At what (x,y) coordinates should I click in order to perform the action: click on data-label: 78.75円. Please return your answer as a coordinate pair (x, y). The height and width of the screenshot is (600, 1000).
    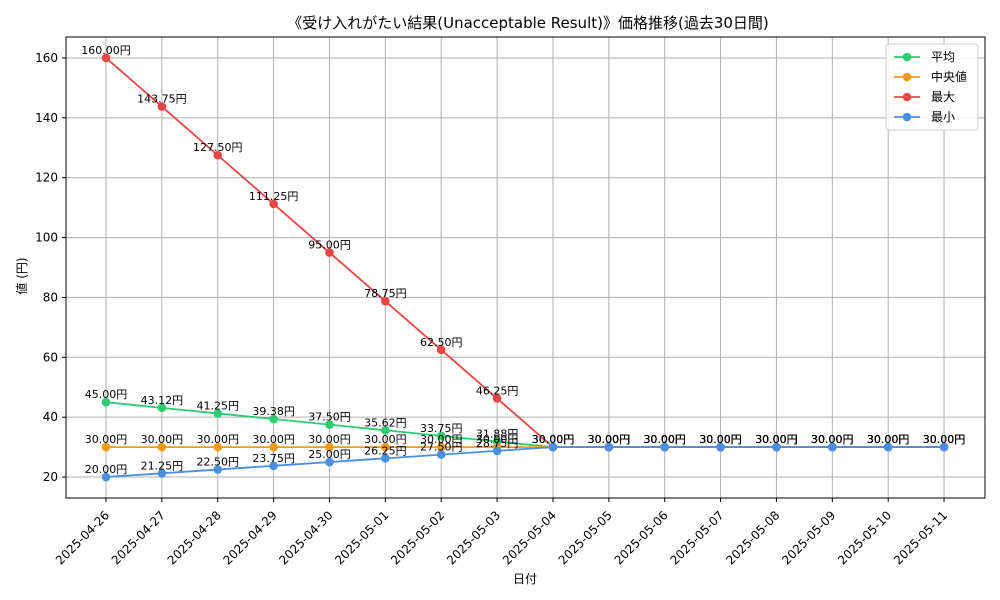
    Looking at the image, I should click on (385, 293).